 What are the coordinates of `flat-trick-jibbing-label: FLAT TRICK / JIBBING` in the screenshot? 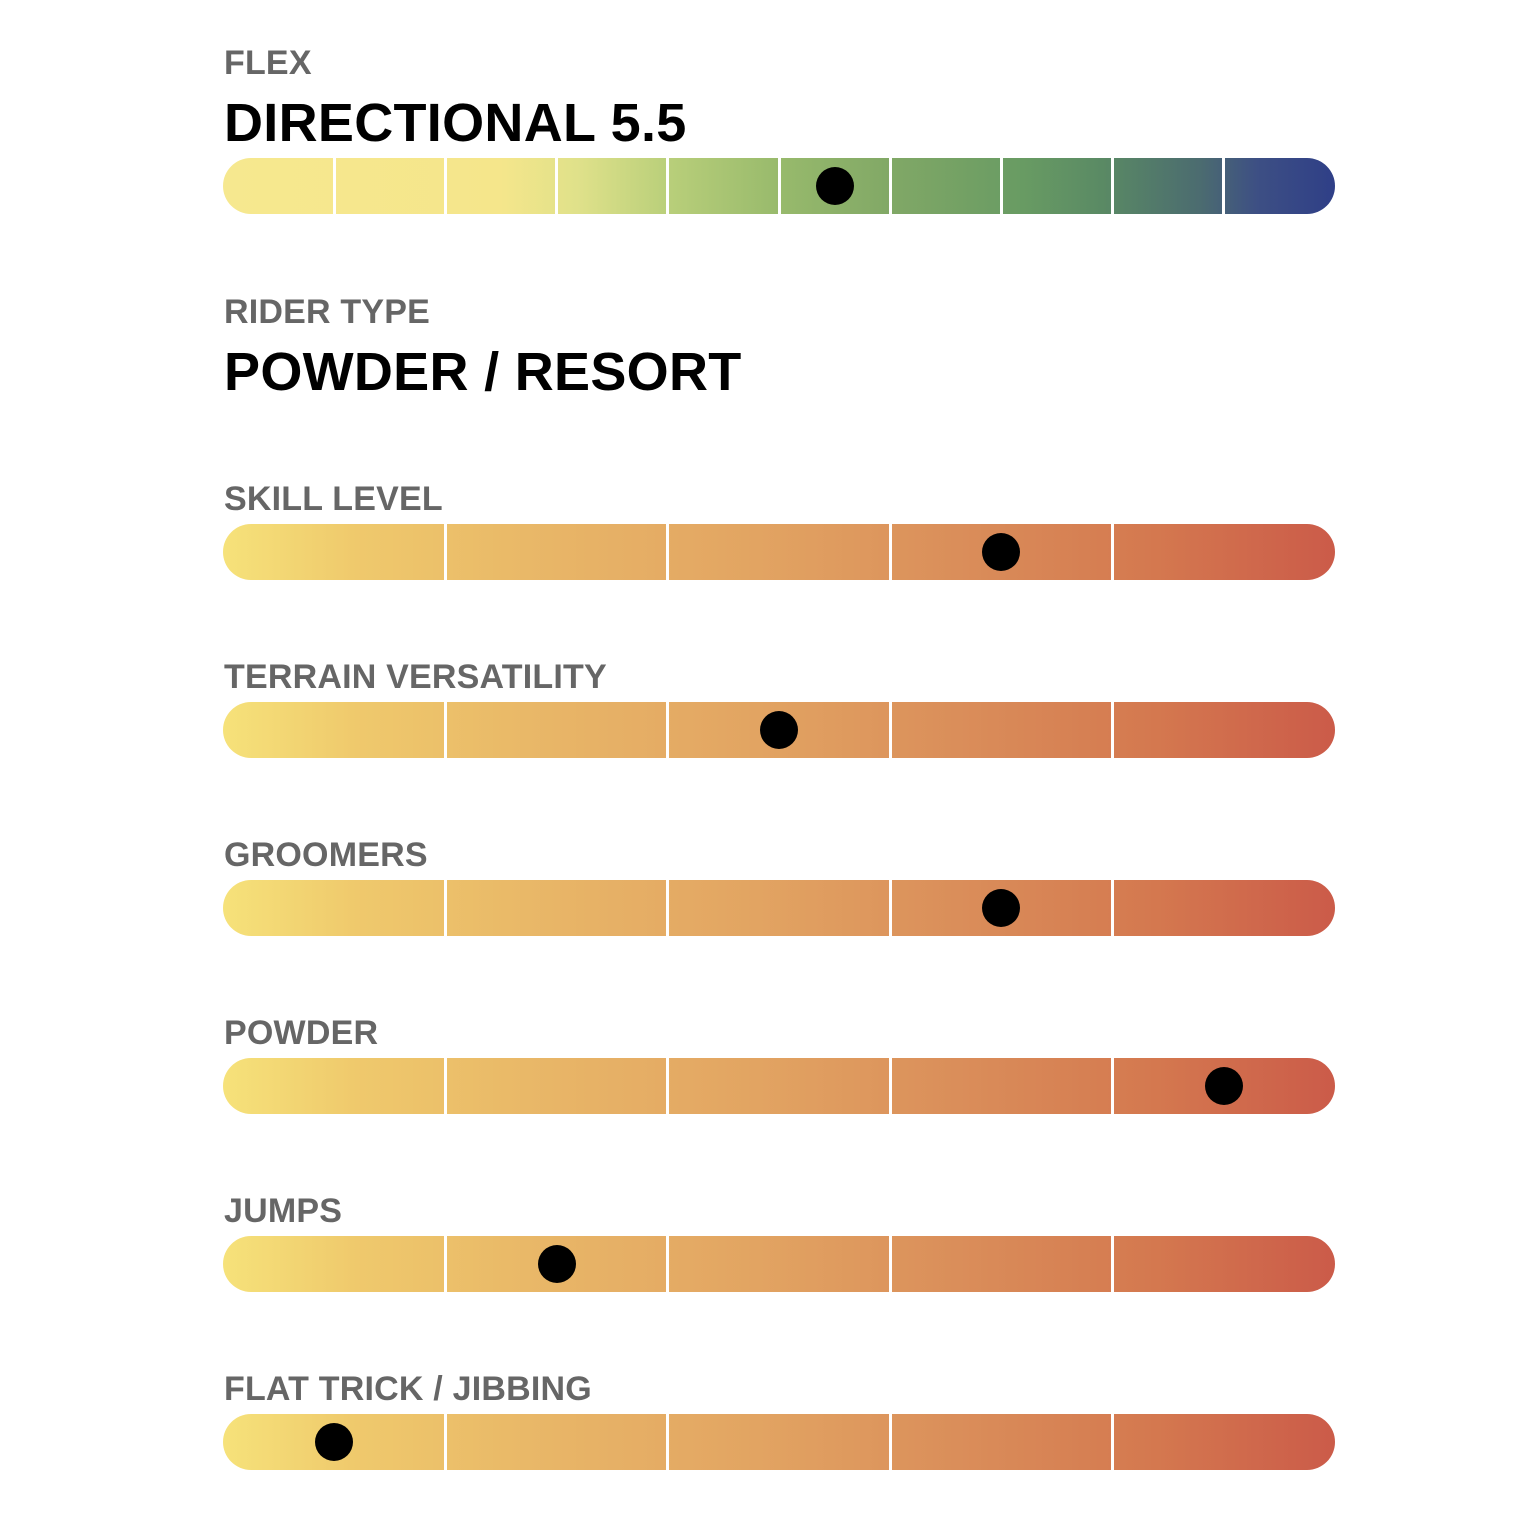 It's located at (408, 1389).